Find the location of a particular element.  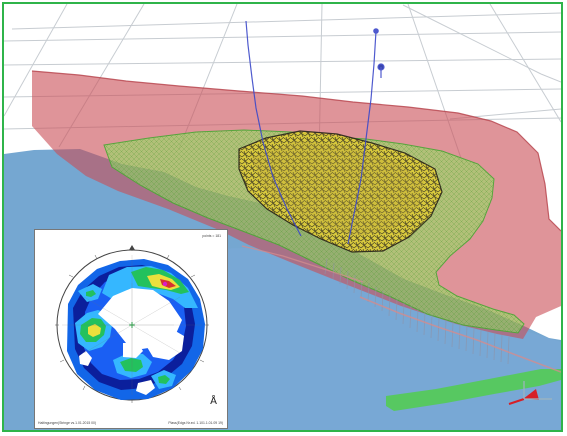

bottom-right-axis-triad is located at coordinates (530, 393).